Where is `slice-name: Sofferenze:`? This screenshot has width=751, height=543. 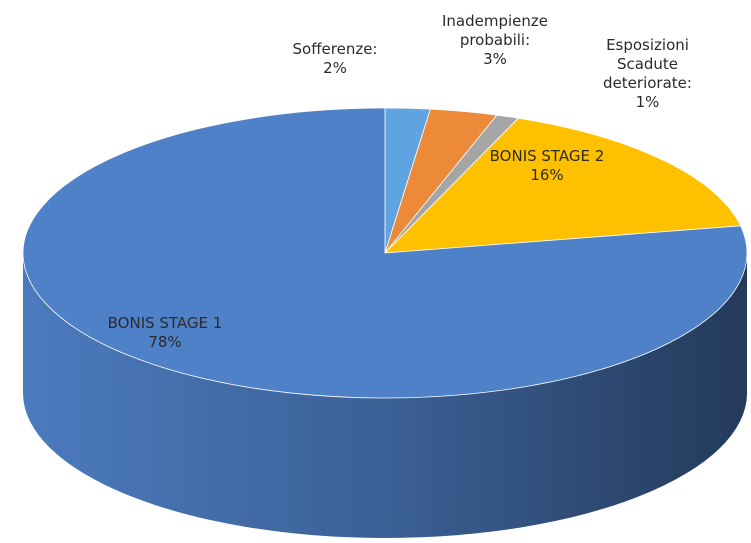 slice-name: Sofferenze: is located at coordinates (335, 49).